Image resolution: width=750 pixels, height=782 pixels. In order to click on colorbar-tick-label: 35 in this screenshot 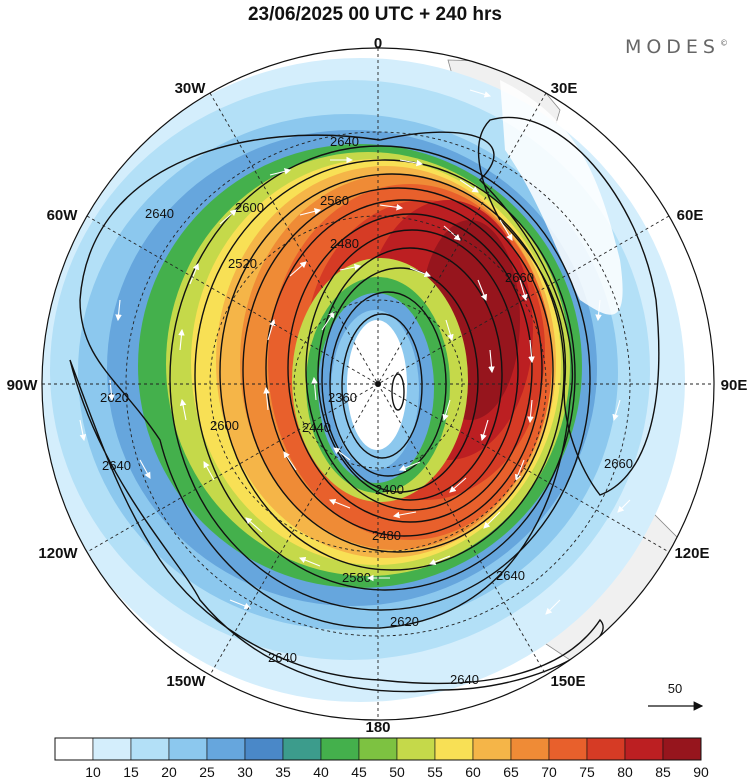, I will do `click(283, 772)`.